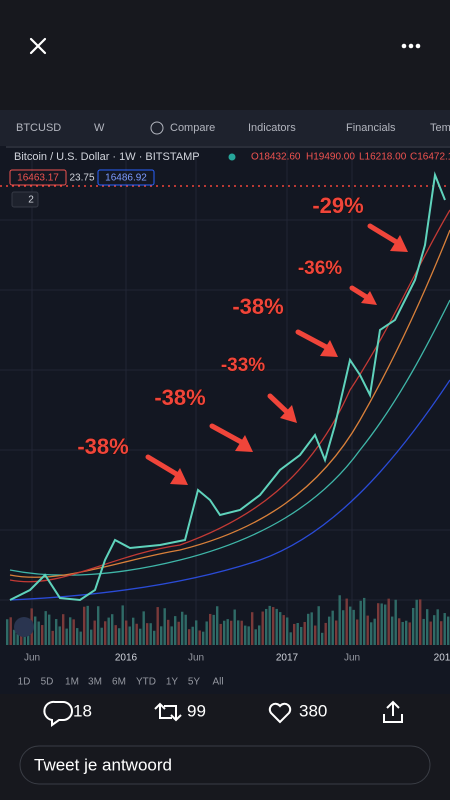  I want to click on drop-label: -38%, so click(179, 397).